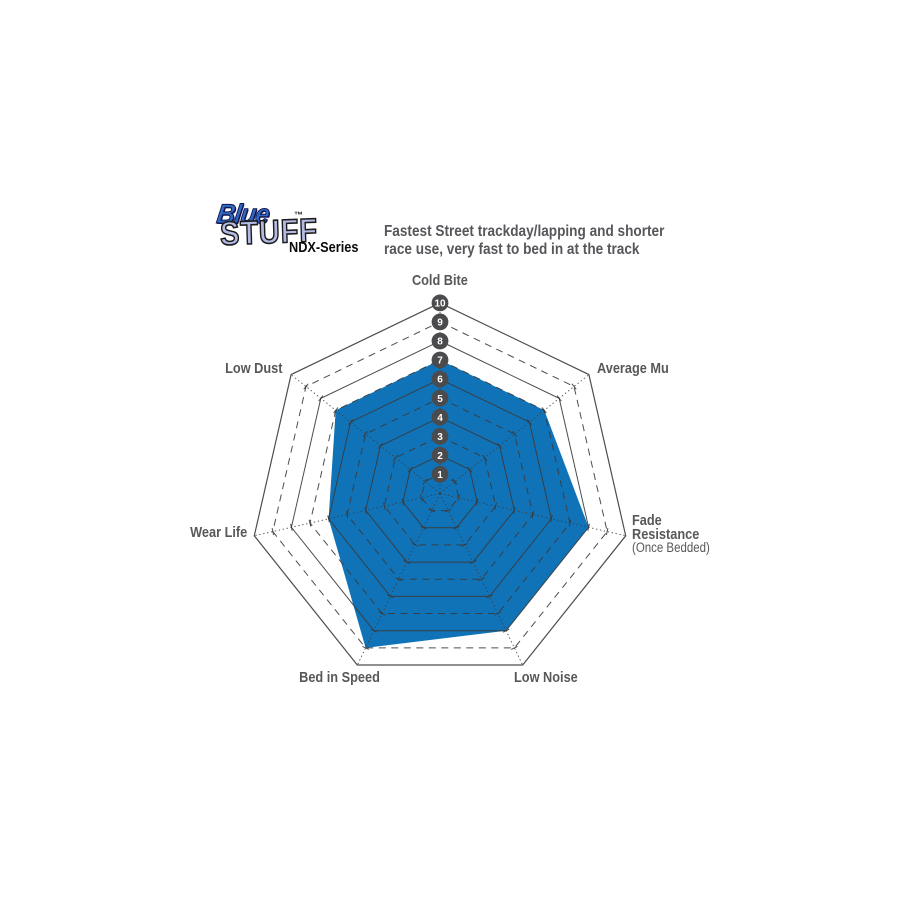  I want to click on scale-marker-label: 7, so click(440, 361).